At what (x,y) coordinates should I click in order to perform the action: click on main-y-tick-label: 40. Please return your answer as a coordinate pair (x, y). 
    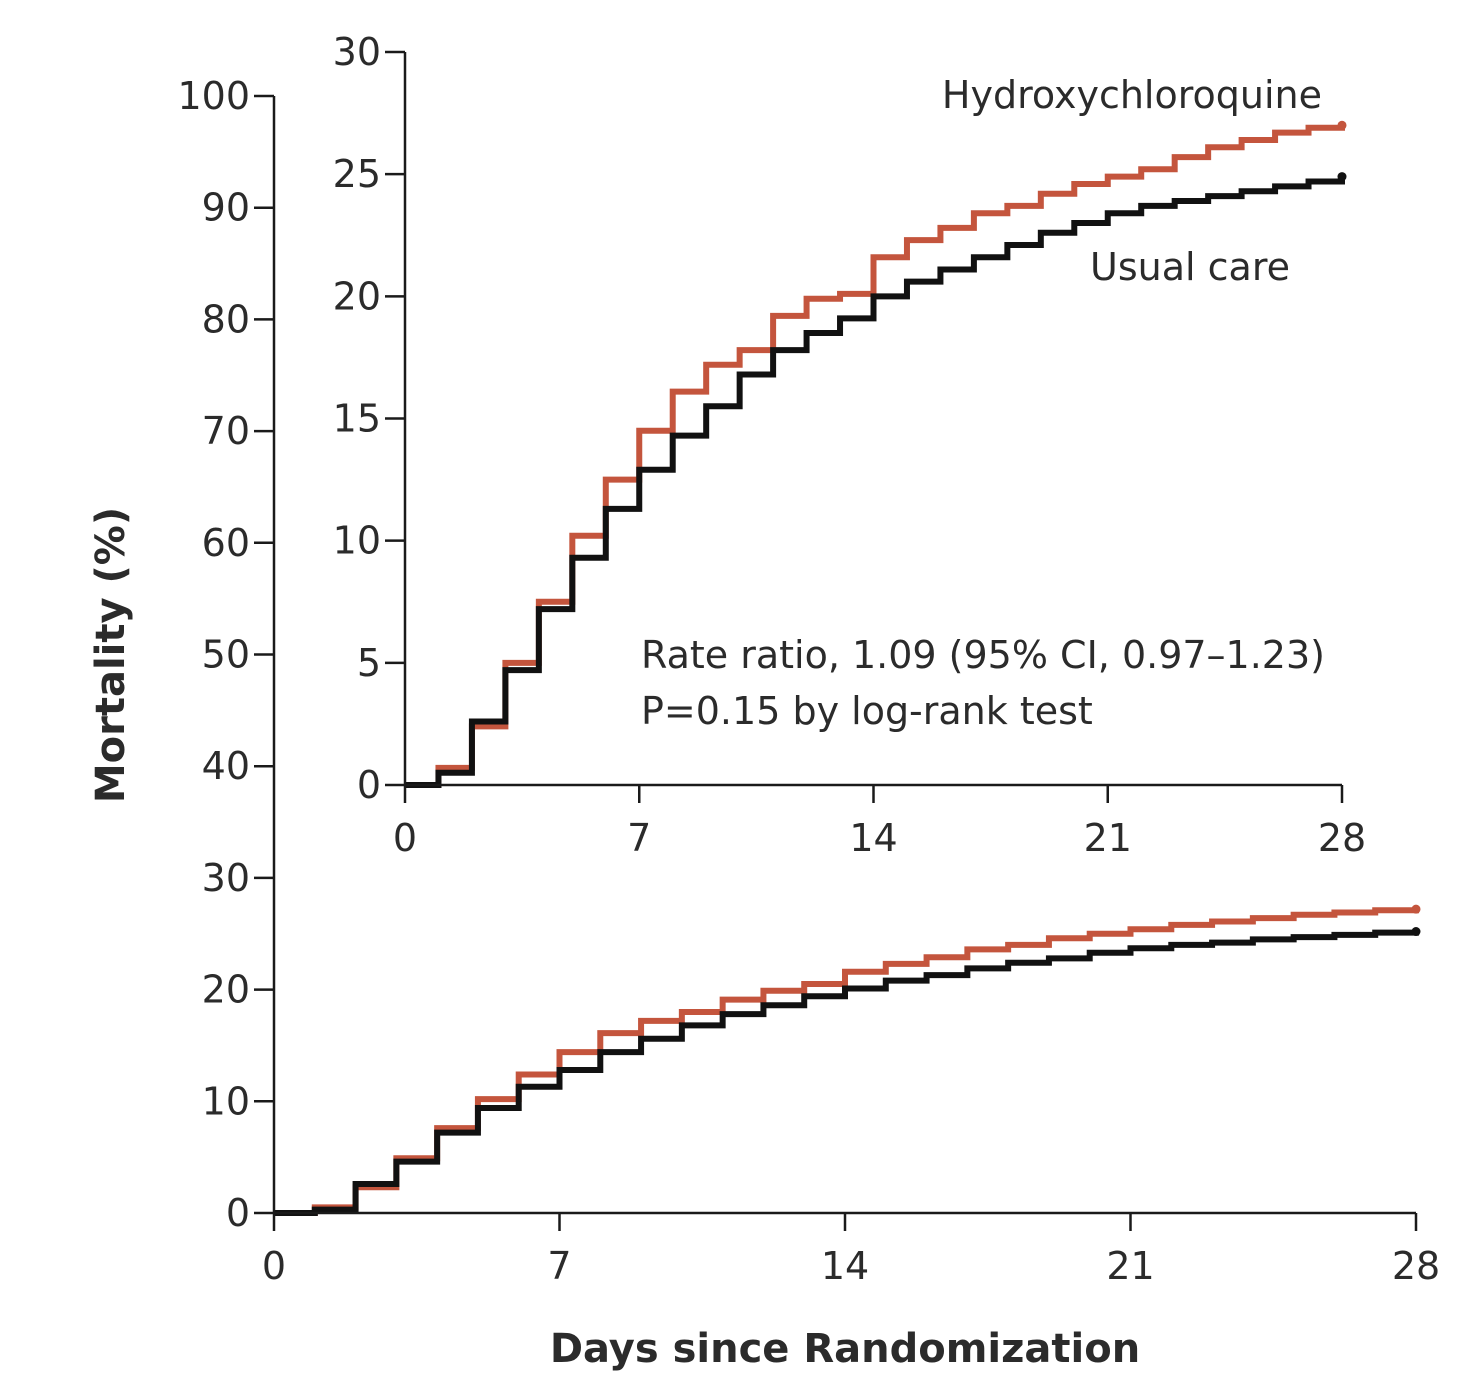
    Looking at the image, I should click on (226, 766).